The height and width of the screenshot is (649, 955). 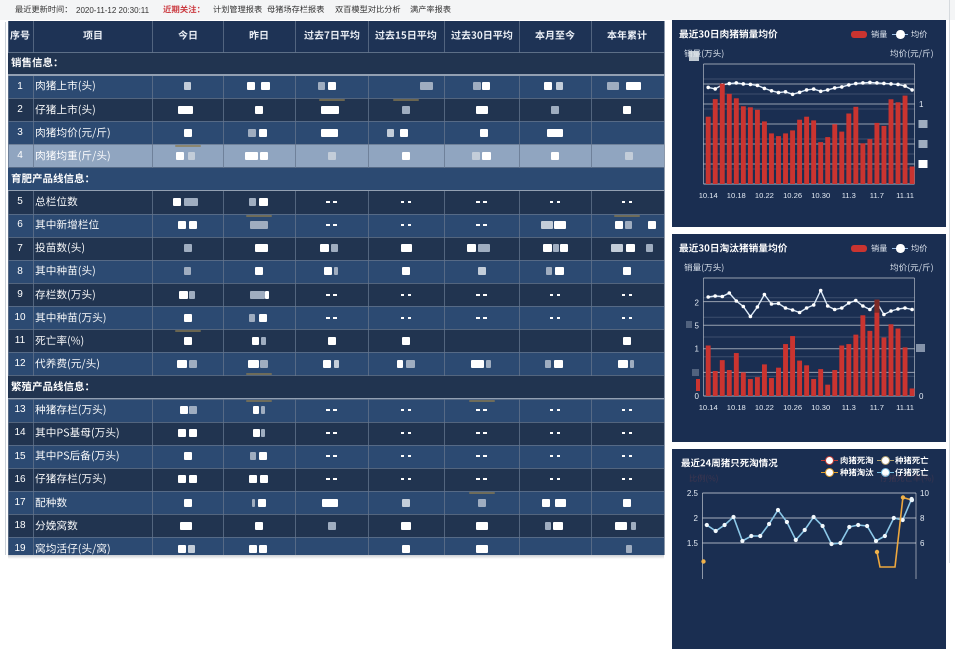 What do you see at coordinates (922, 518) in the screenshot?
I see `svg-text: 8` at bounding box center [922, 518].